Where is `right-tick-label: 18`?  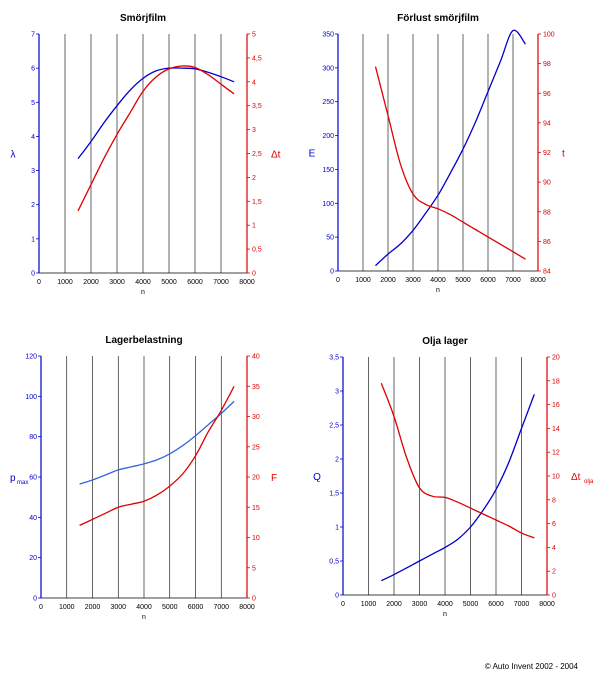 right-tick-label: 18 is located at coordinates (556, 381).